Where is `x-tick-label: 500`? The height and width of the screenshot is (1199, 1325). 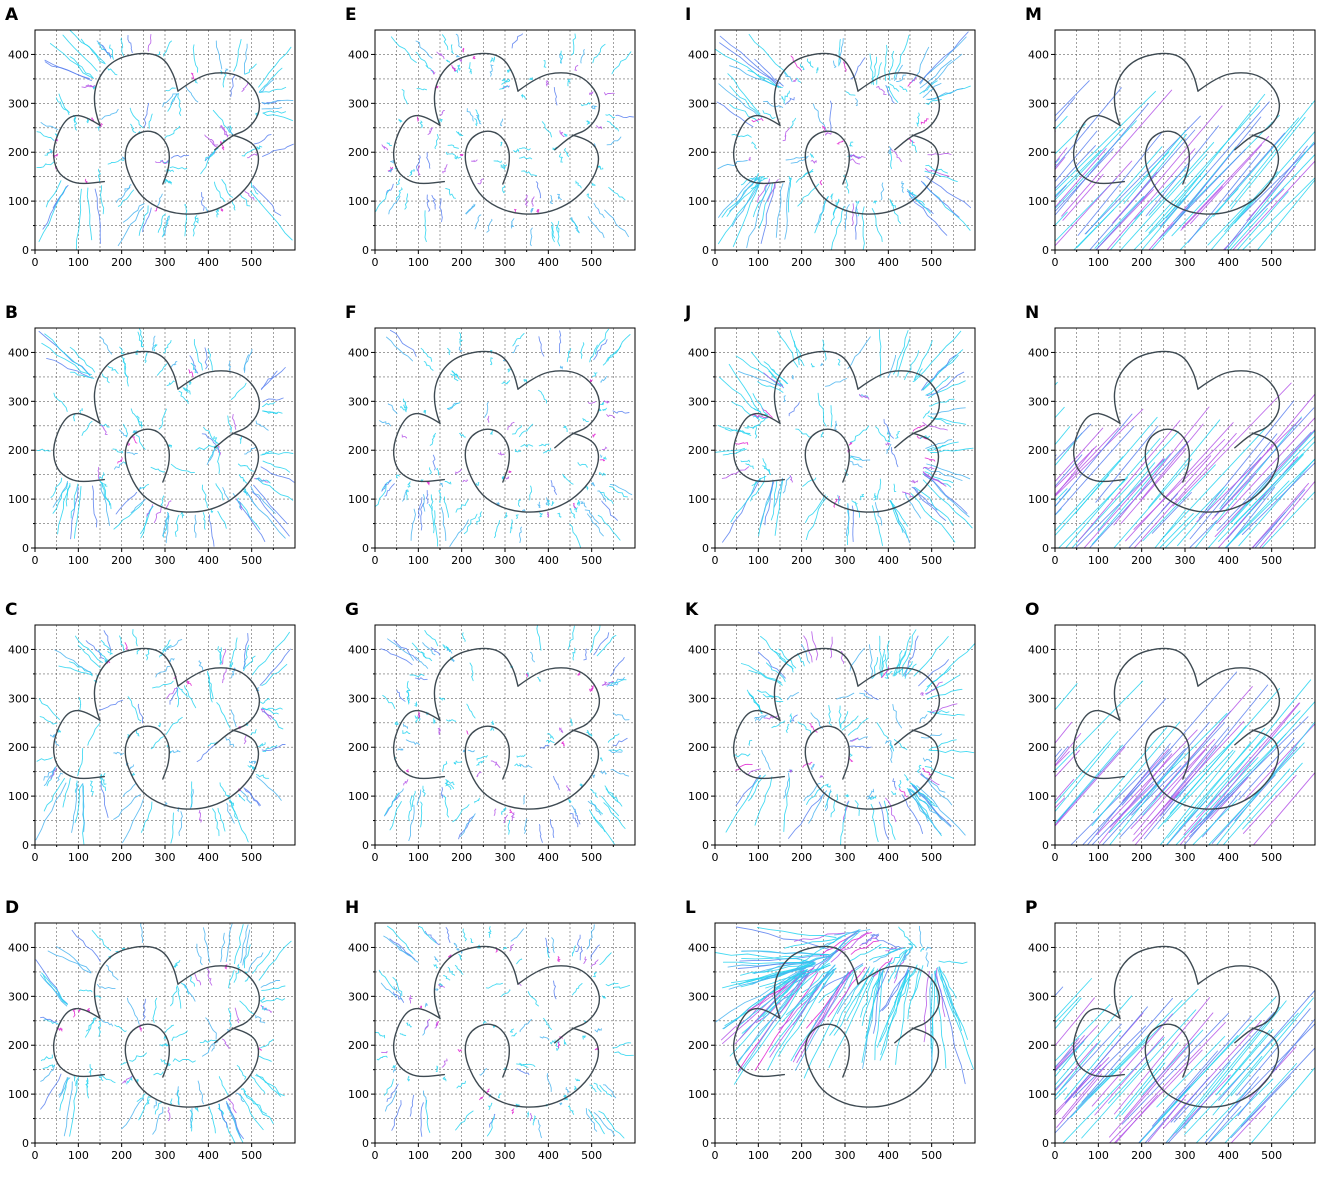
x-tick-label: 500 is located at coordinates (931, 1155).